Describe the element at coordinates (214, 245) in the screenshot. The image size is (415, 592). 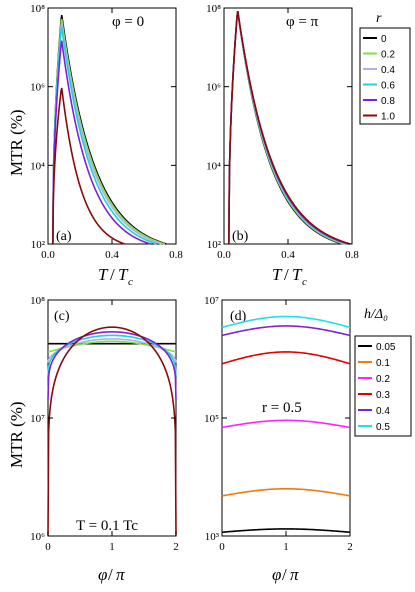
I see `y-tick-label-b-0: 10²` at that location.